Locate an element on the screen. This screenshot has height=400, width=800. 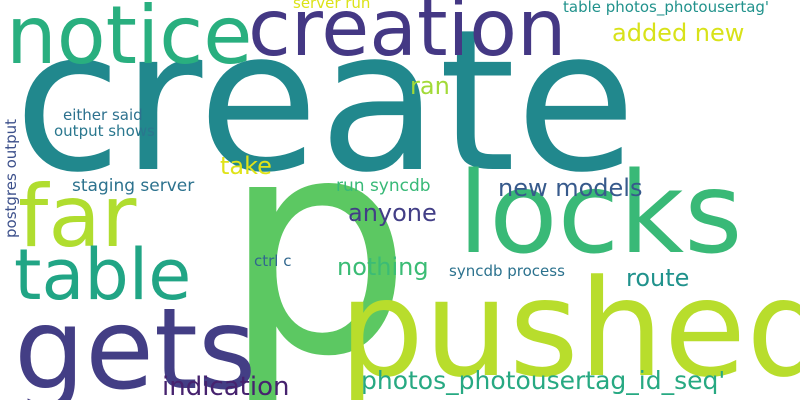
word-far: far is located at coordinates (77, 217).